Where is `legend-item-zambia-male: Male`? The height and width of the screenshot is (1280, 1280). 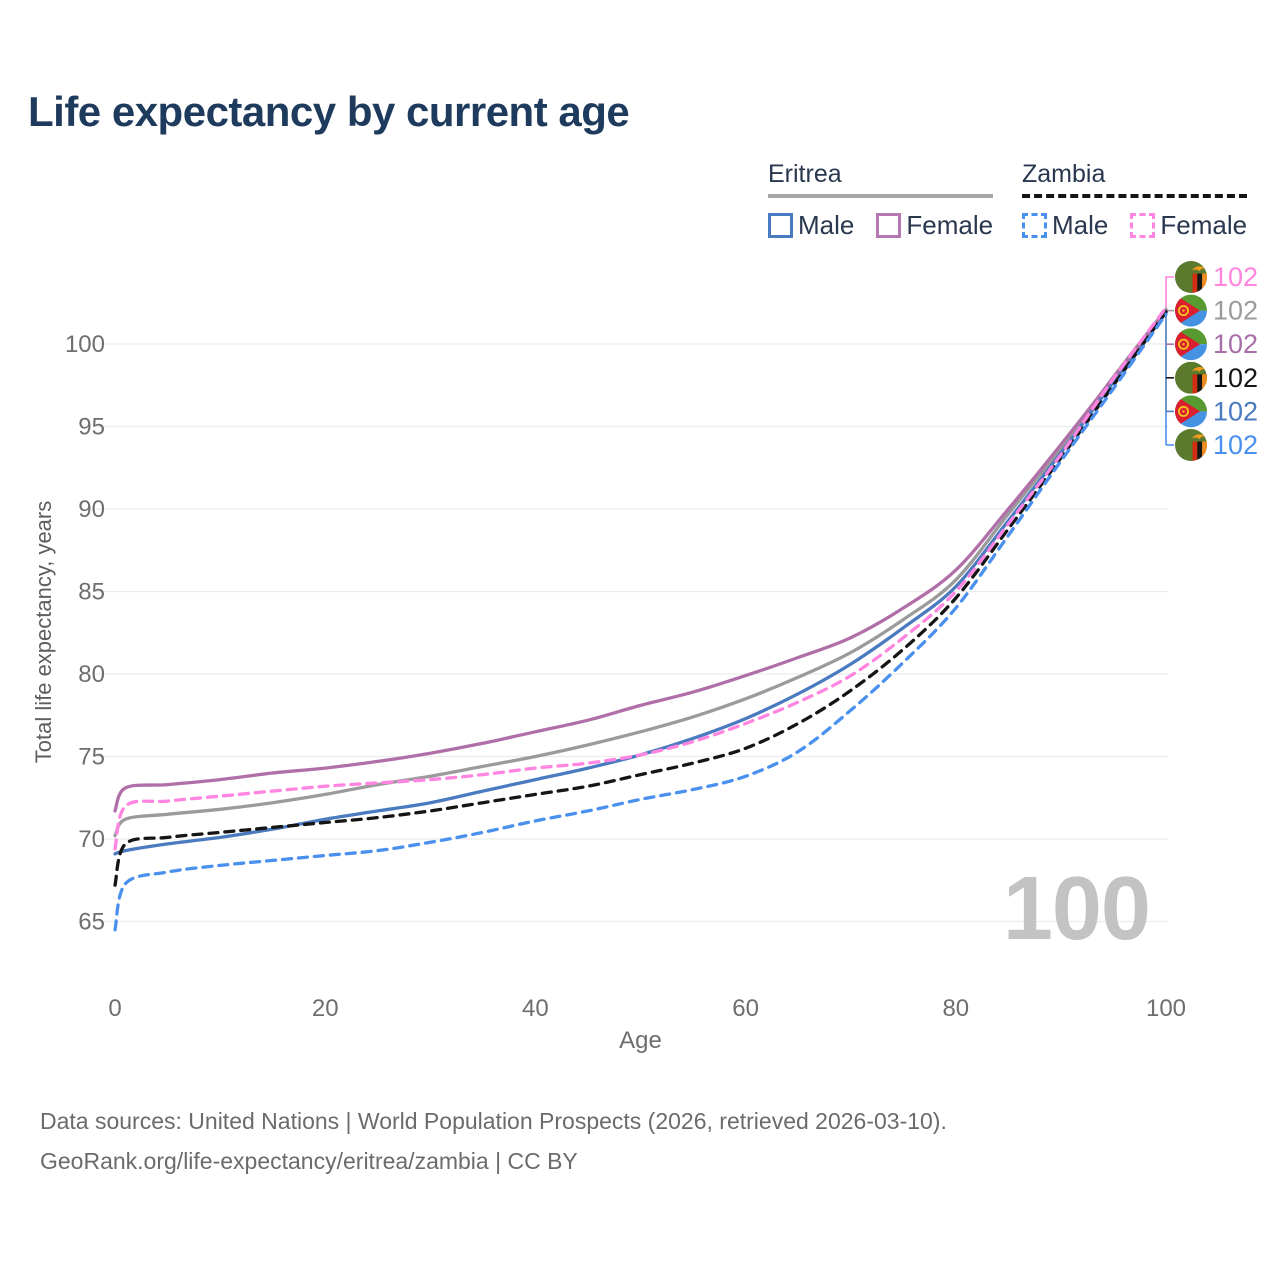
legend-item-zambia-male: Male is located at coordinates (1065, 225).